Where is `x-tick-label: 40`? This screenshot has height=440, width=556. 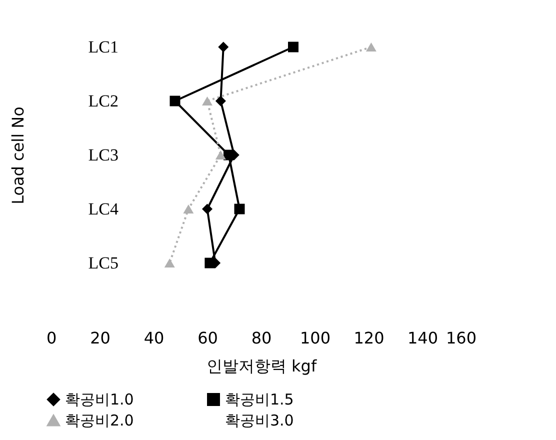 x-tick-label: 40 is located at coordinates (154, 338).